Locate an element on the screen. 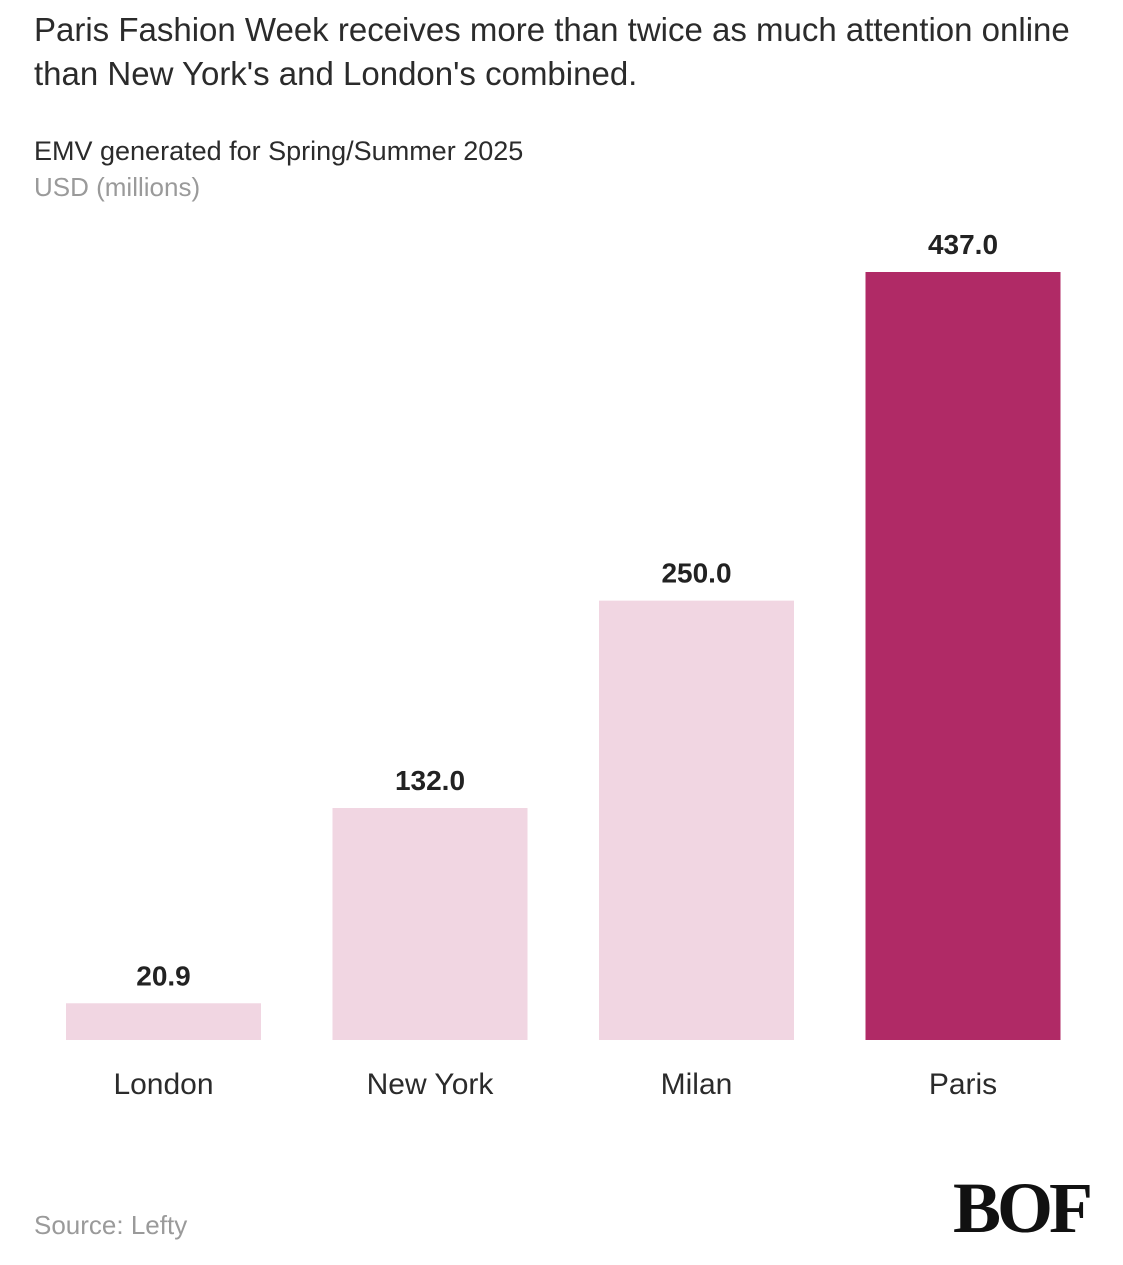  bar-new-york is located at coordinates (430, 924).